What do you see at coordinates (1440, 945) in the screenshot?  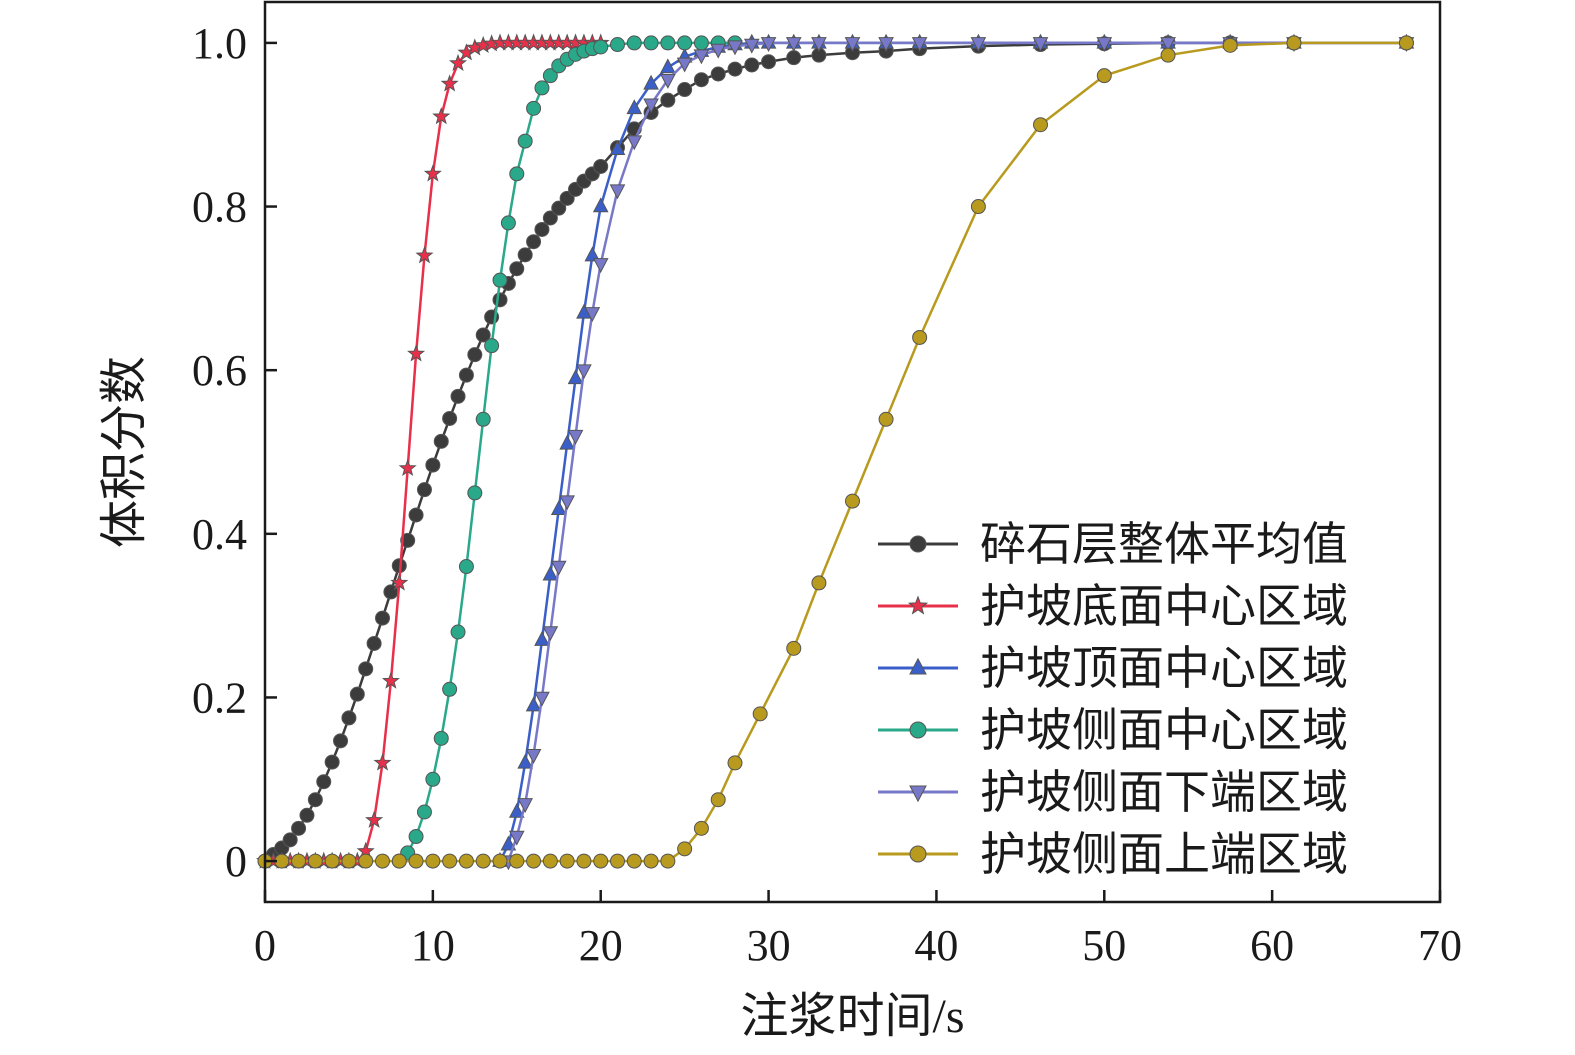 I see `x-tick-label: 70` at bounding box center [1440, 945].